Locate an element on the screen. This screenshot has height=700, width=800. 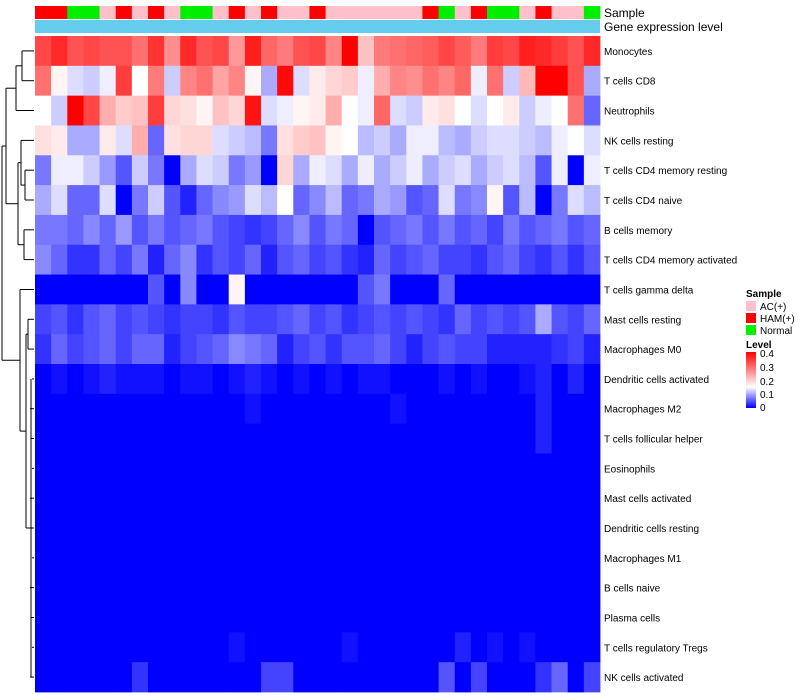
sample-annotation-cell is located at coordinates (221, 12).